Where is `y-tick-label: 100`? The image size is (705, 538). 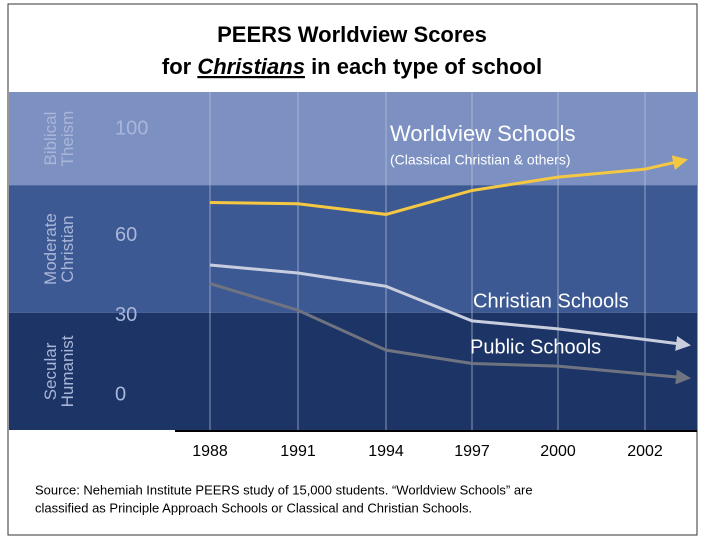
y-tick-label: 100 is located at coordinates (131, 129).